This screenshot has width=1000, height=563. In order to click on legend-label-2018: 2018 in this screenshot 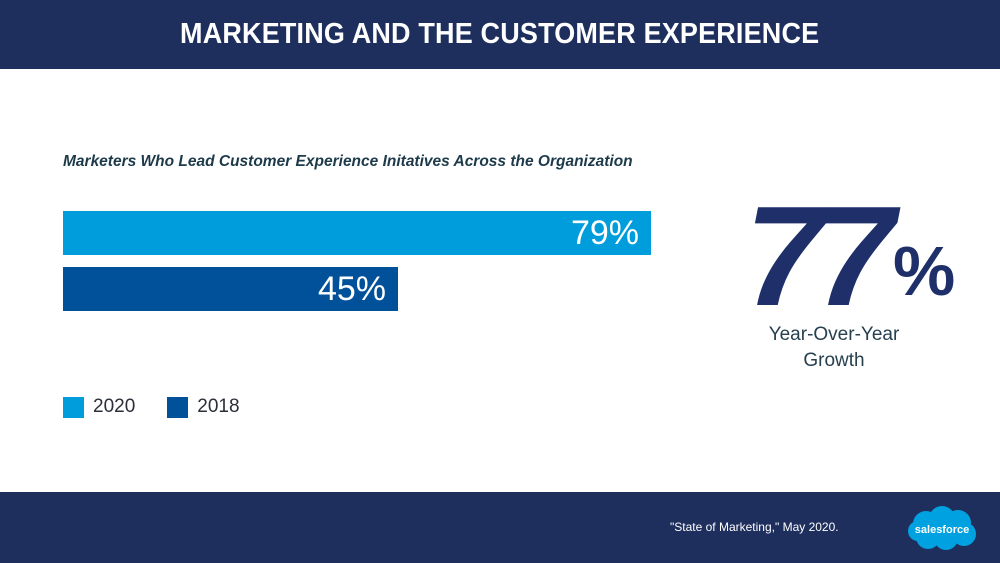, I will do `click(218, 406)`.